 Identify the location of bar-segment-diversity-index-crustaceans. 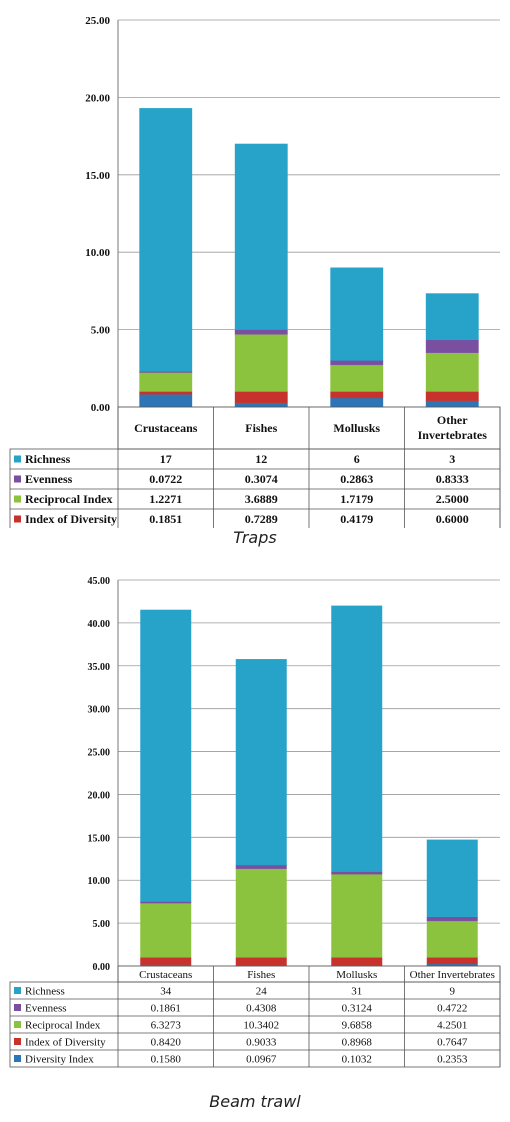
(166, 401).